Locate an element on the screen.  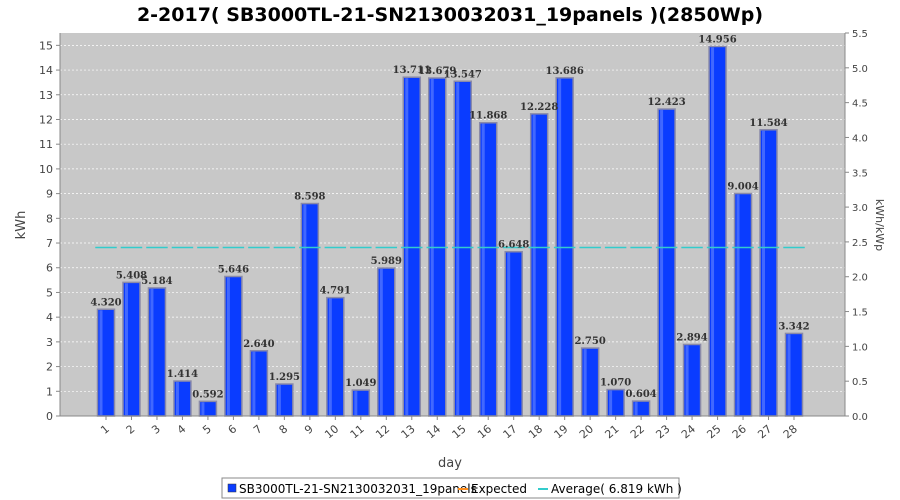
data-label: 0.604 is located at coordinates (640, 394).